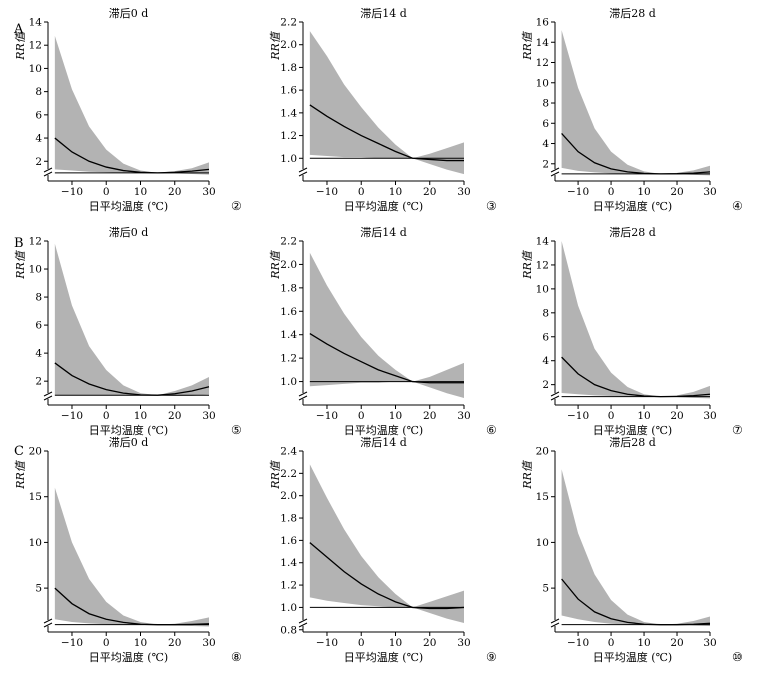  What do you see at coordinates (19, 243) in the screenshot?
I see `row-label-b: B` at bounding box center [19, 243].